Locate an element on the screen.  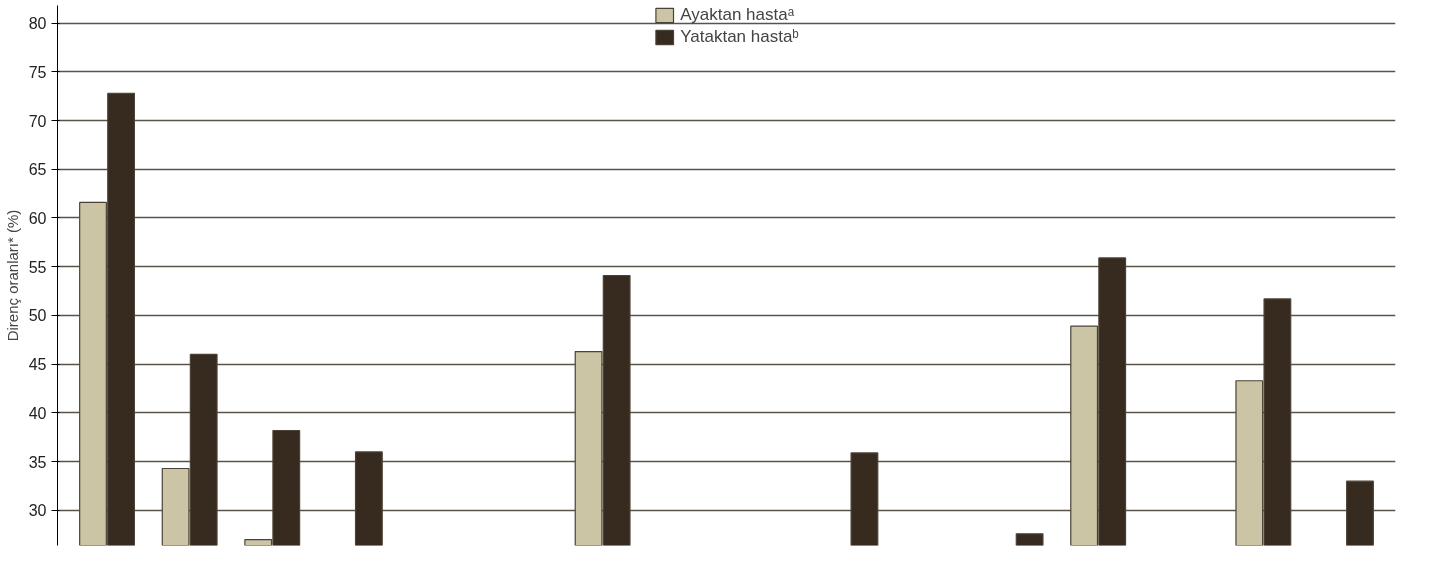
y-tick-label: 45 is located at coordinates (37, 365).